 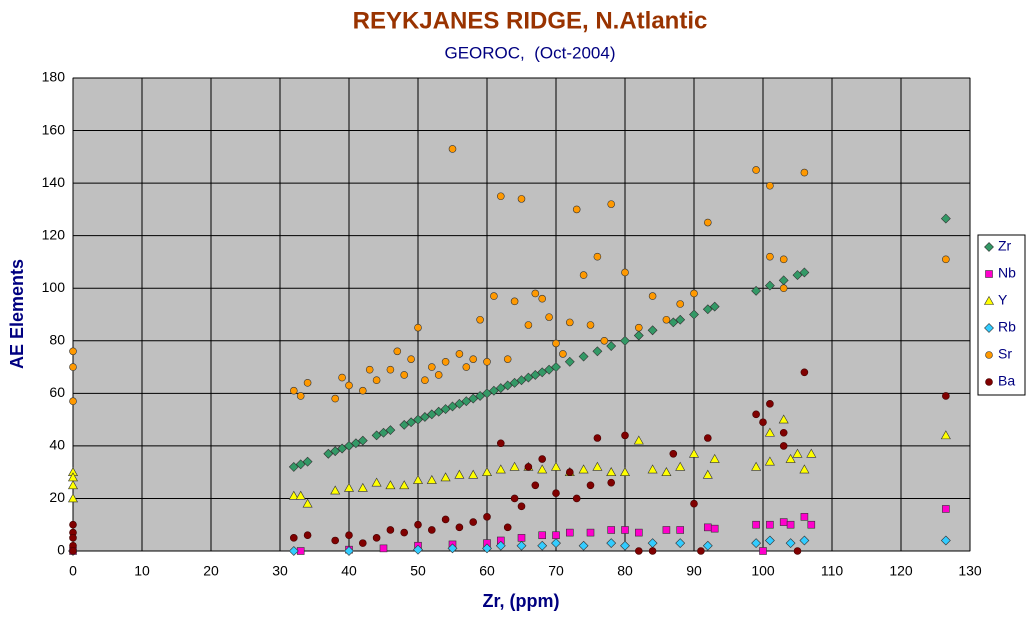 What do you see at coordinates (17, 314) in the screenshot?
I see `y-axis-label: AE Elements` at bounding box center [17, 314].